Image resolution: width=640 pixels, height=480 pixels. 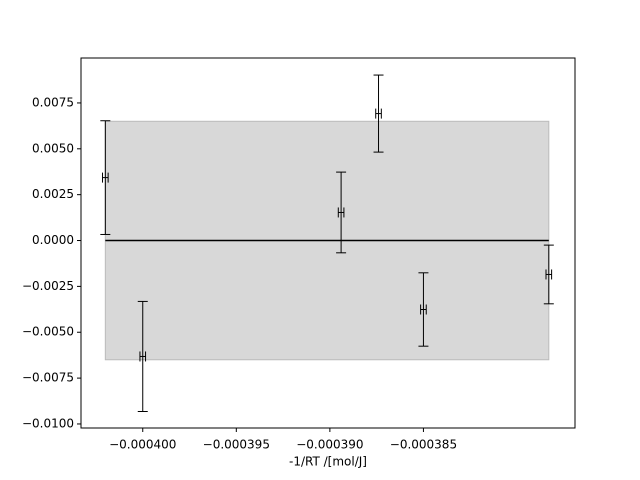 What do you see at coordinates (48, 378) in the screenshot?
I see `y-tick-label: −0.0075` at bounding box center [48, 378].